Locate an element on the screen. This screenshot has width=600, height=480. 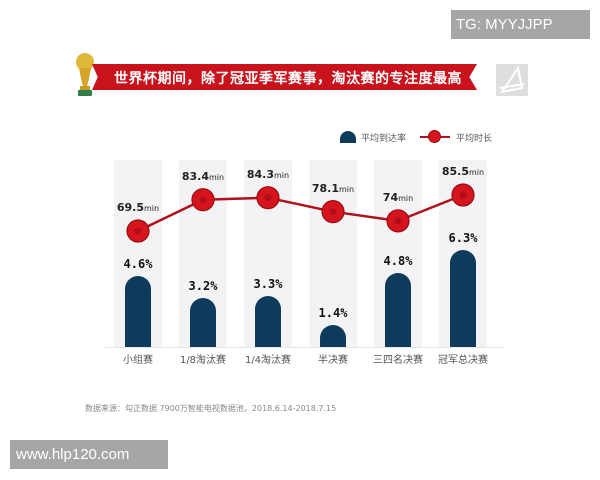
watermark-top: TG: MYYJJPP is located at coordinates (520, 24).